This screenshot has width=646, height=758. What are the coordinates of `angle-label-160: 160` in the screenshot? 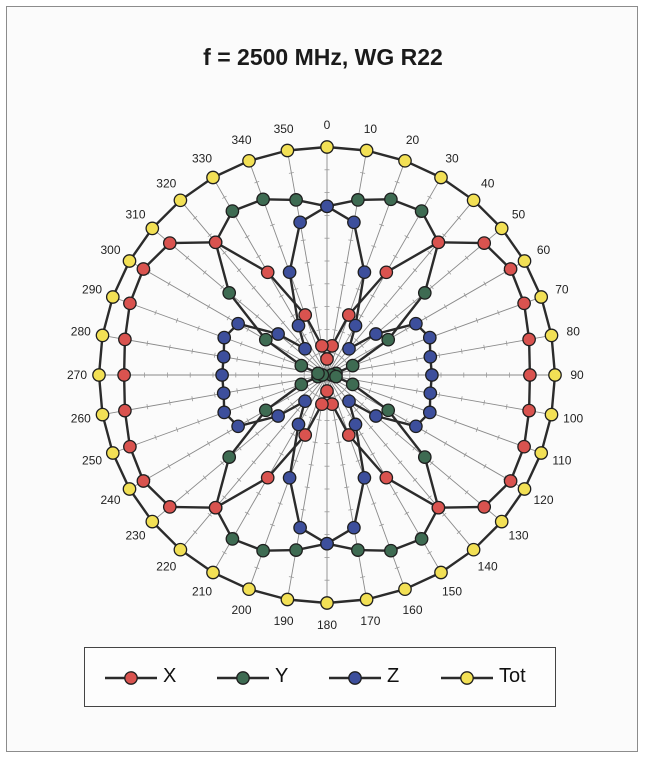 It's located at (412, 610).